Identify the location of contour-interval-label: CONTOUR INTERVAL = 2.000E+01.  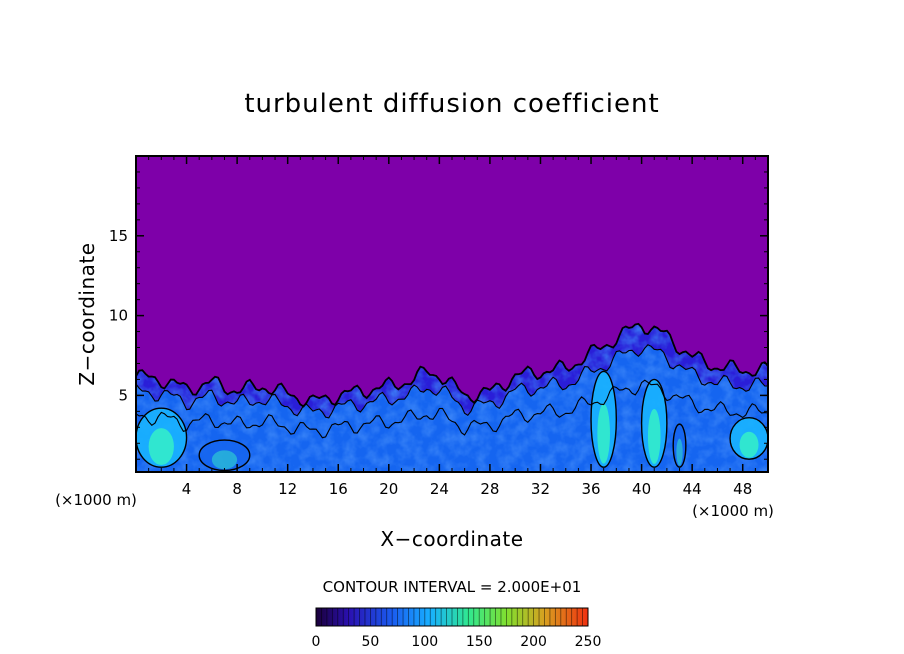
(452, 587).